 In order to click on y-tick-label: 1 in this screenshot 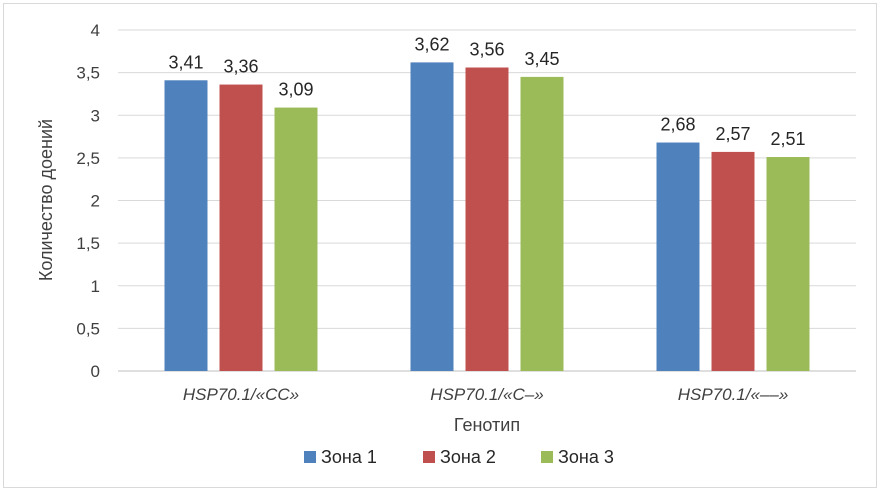, I will do `click(95, 286)`.